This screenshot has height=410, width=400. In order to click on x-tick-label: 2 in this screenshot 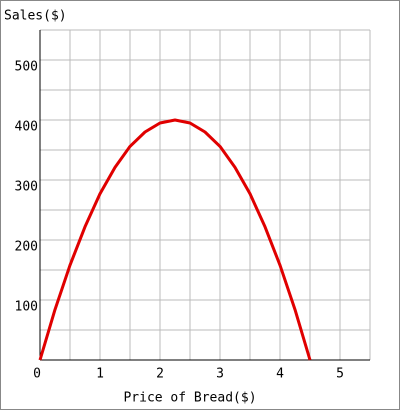, I will do `click(160, 374)`.